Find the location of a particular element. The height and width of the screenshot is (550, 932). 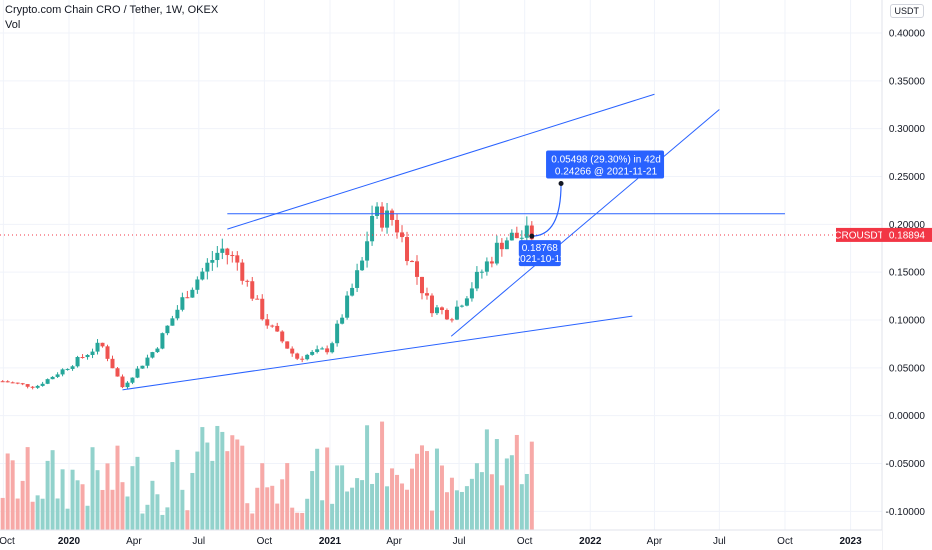

projection-label-box is located at coordinates (605, 164).